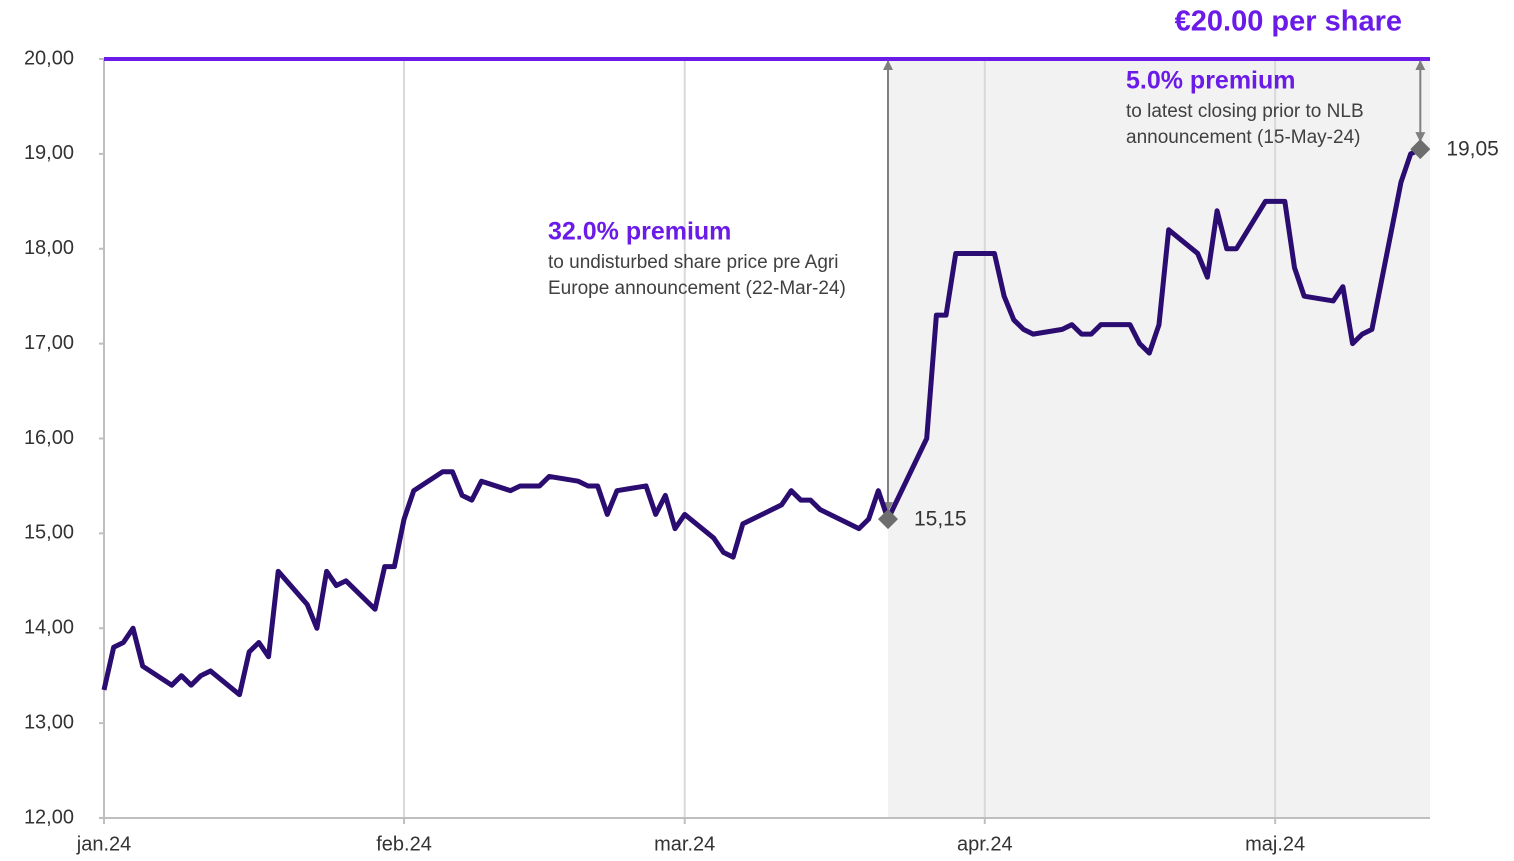 The height and width of the screenshot is (861, 1514). Describe the element at coordinates (49, 153) in the screenshot. I see `y-tick-label: 19,00` at that location.